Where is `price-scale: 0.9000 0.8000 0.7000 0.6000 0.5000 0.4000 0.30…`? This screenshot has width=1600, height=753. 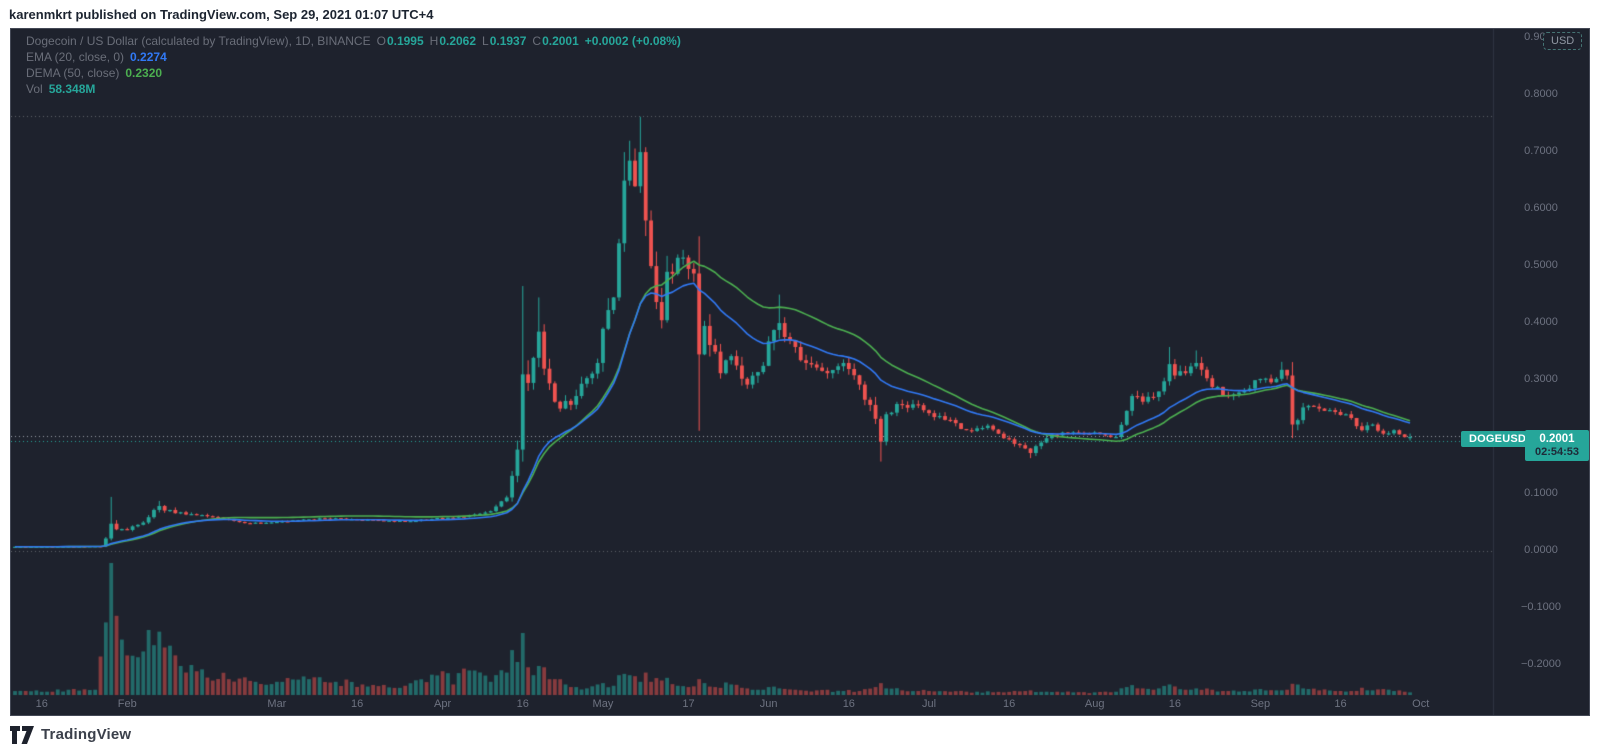
price-scale: 0.9000 0.8000 0.7000 0.6000 0.5000 0.4000 0.30… is located at coordinates (1541, 362).